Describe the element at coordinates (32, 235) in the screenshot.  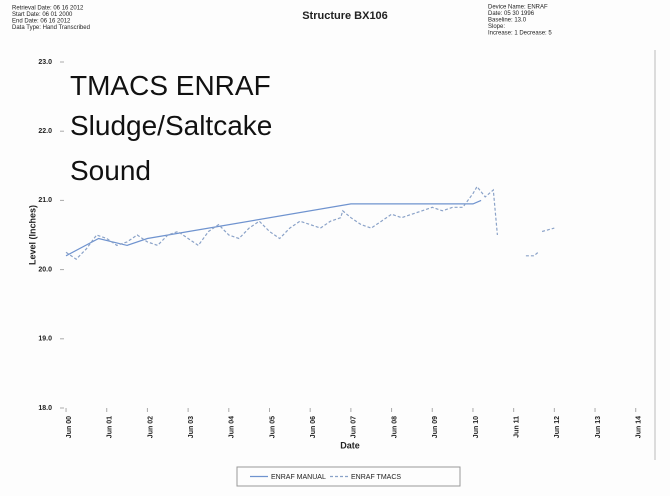
I see `y-axis-label: Level (Inches)` at that location.